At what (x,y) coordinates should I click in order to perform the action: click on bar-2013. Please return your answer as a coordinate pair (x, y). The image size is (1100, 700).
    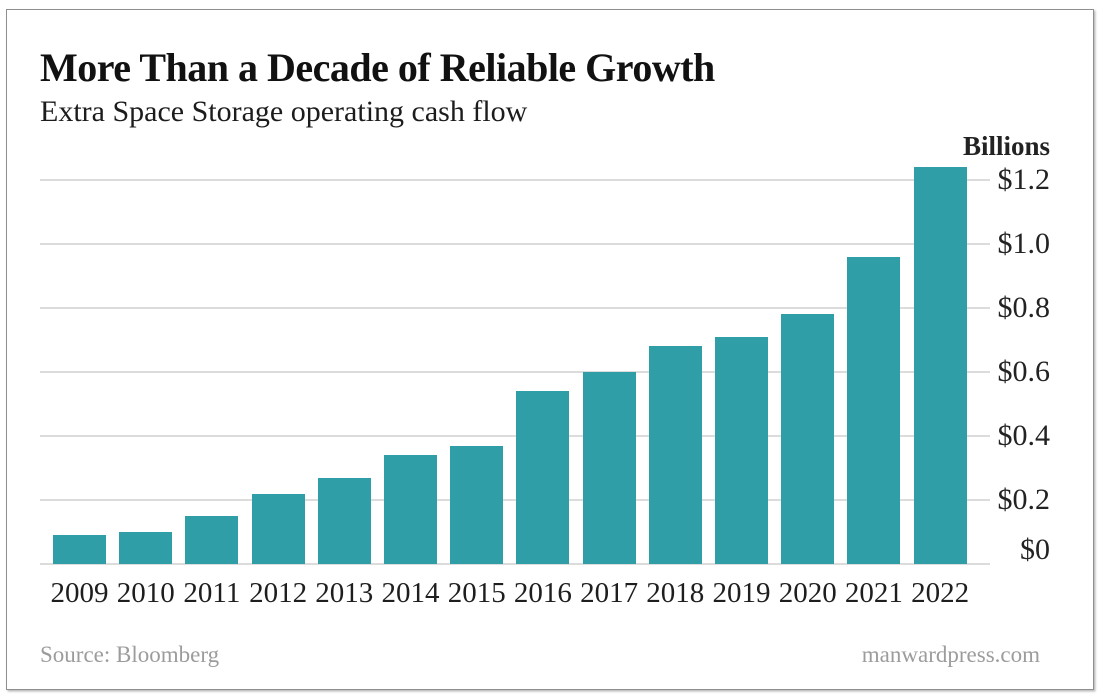
    Looking at the image, I should click on (344, 521).